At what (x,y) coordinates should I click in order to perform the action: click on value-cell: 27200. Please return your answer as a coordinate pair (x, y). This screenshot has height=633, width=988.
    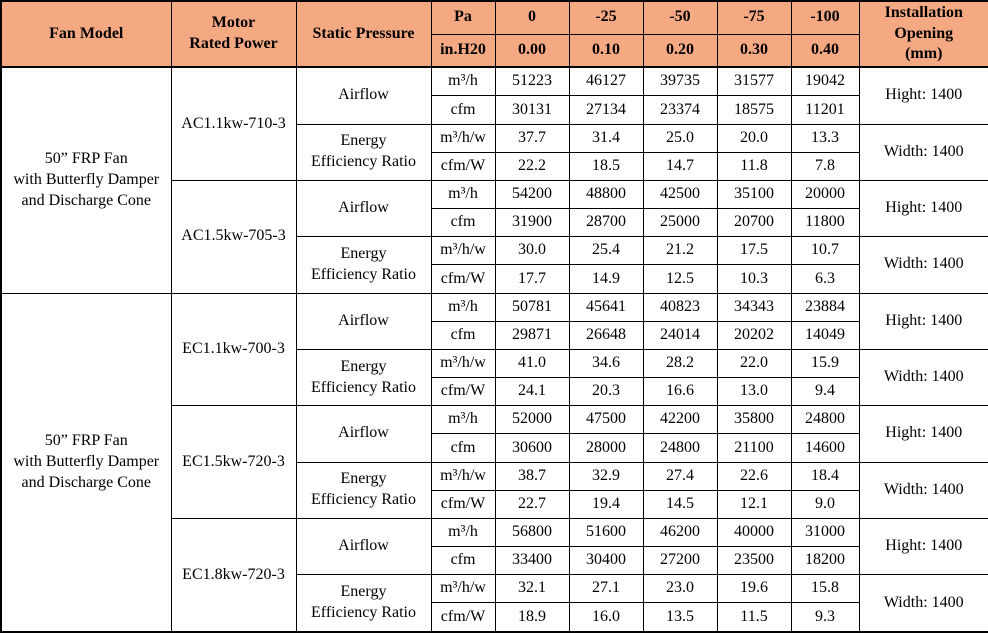
    Looking at the image, I should click on (680, 561).